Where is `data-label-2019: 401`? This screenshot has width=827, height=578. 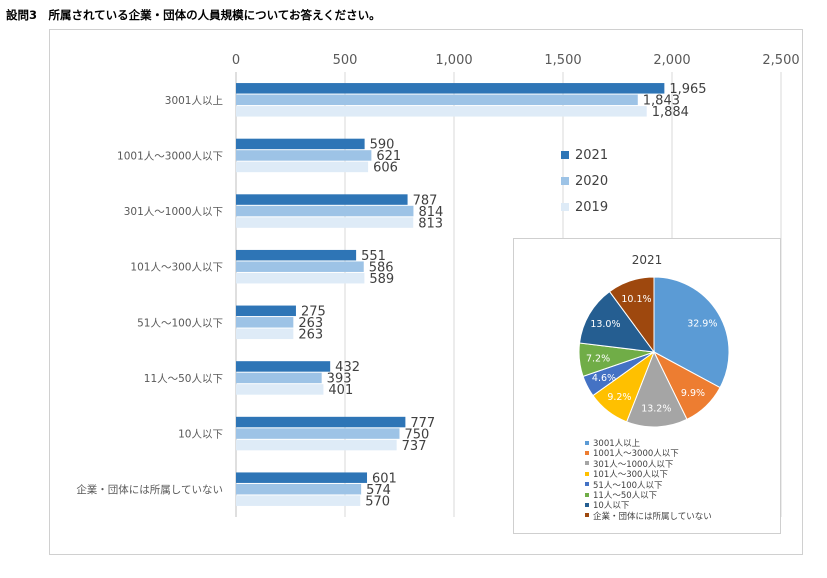 data-label-2019: 401 is located at coordinates (340, 390).